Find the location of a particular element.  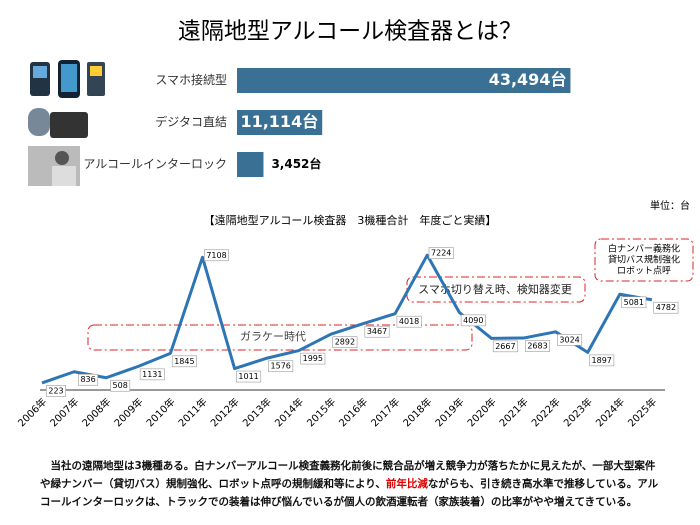

data-label-text: 4782 is located at coordinates (666, 307).